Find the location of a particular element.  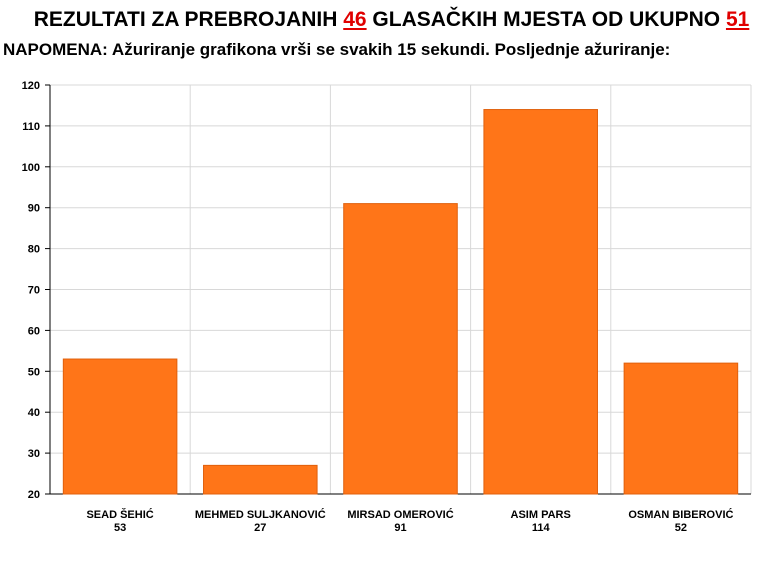

bar-value-label: 91 is located at coordinates (400, 528).